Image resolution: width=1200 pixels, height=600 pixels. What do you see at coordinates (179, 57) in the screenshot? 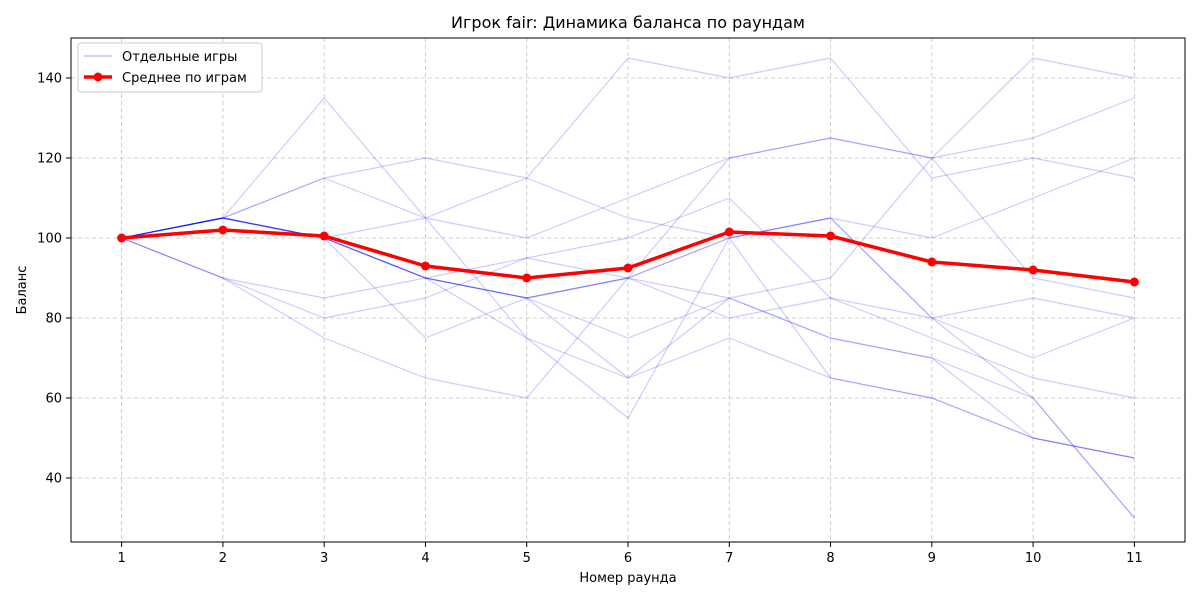
I see `legend-label-individual: Отдельные игры` at bounding box center [179, 57].